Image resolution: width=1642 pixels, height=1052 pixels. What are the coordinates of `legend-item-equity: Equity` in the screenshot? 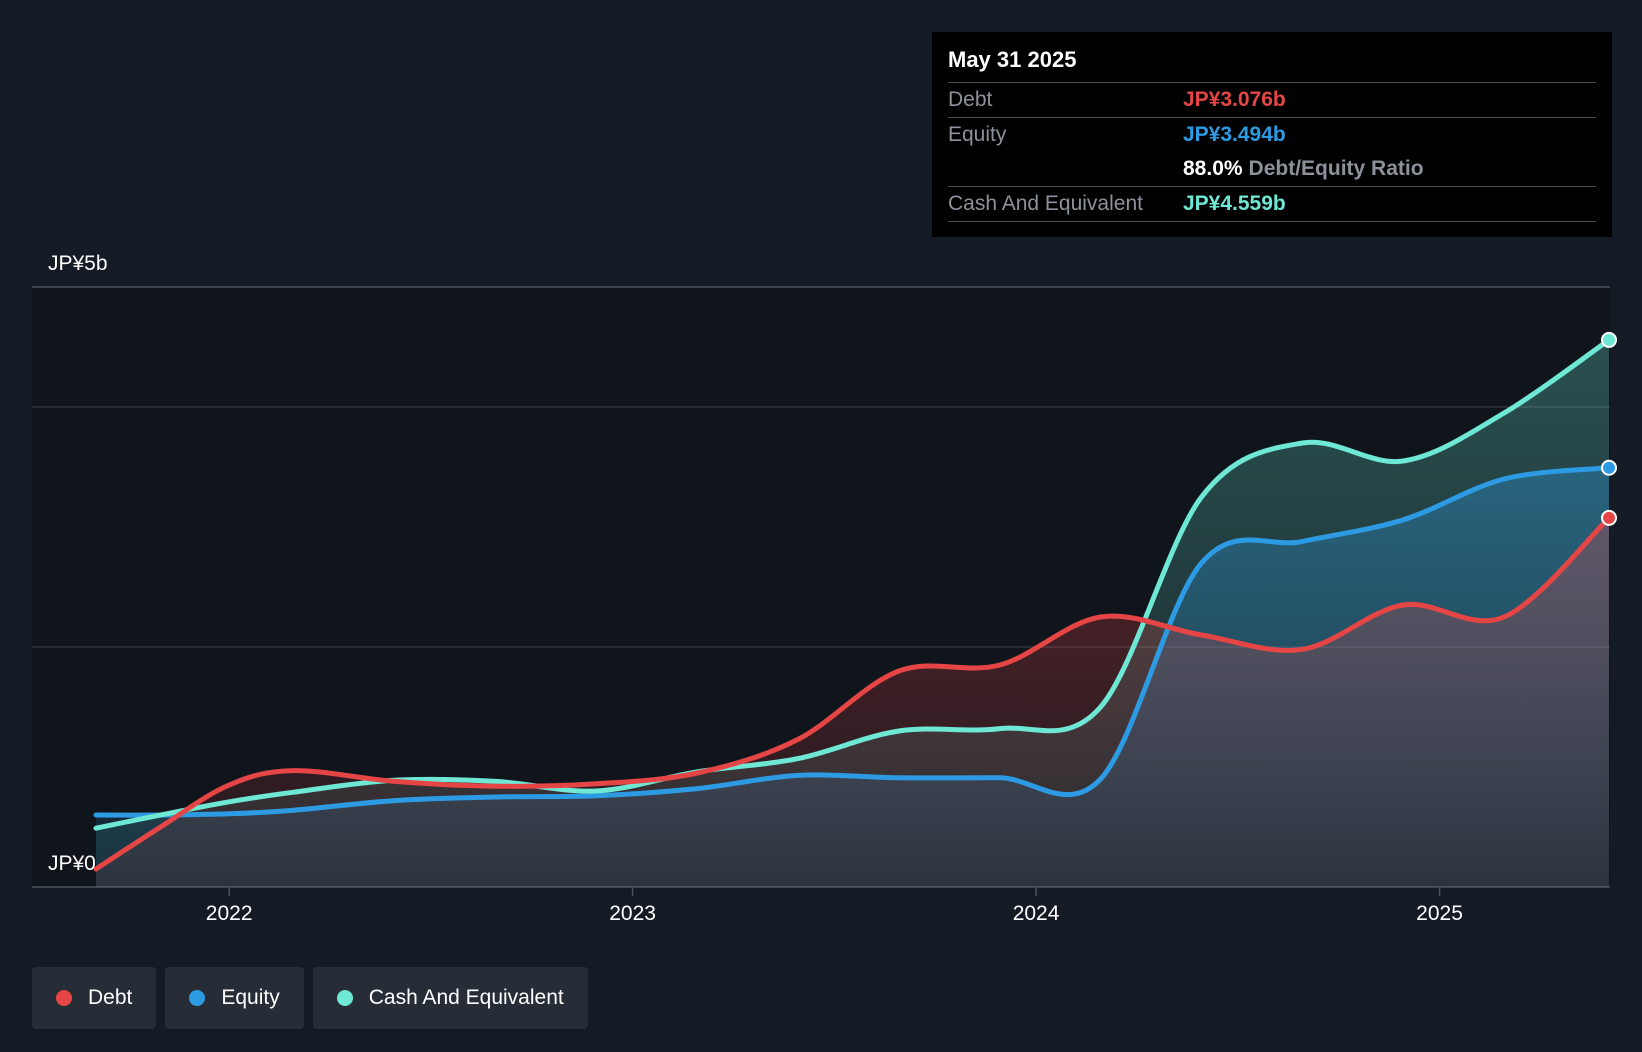 It's located at (234, 998).